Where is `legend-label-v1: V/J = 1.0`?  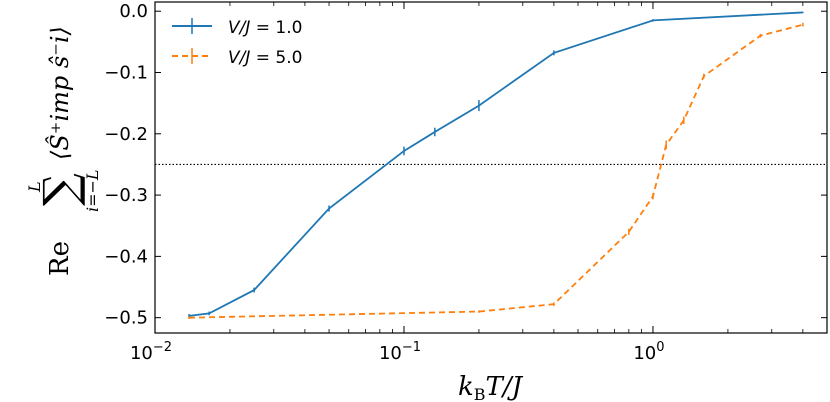 legend-label-v1: V/J = 1.0 is located at coordinates (265, 28).